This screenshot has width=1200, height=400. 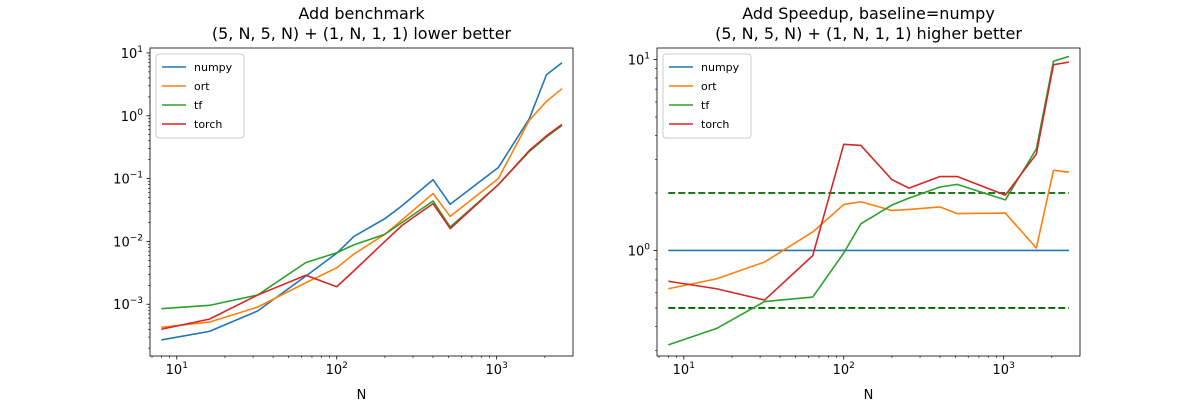 What do you see at coordinates (128, 241) in the screenshot?
I see `y-tick-label: 10⁻²` at bounding box center [128, 241].